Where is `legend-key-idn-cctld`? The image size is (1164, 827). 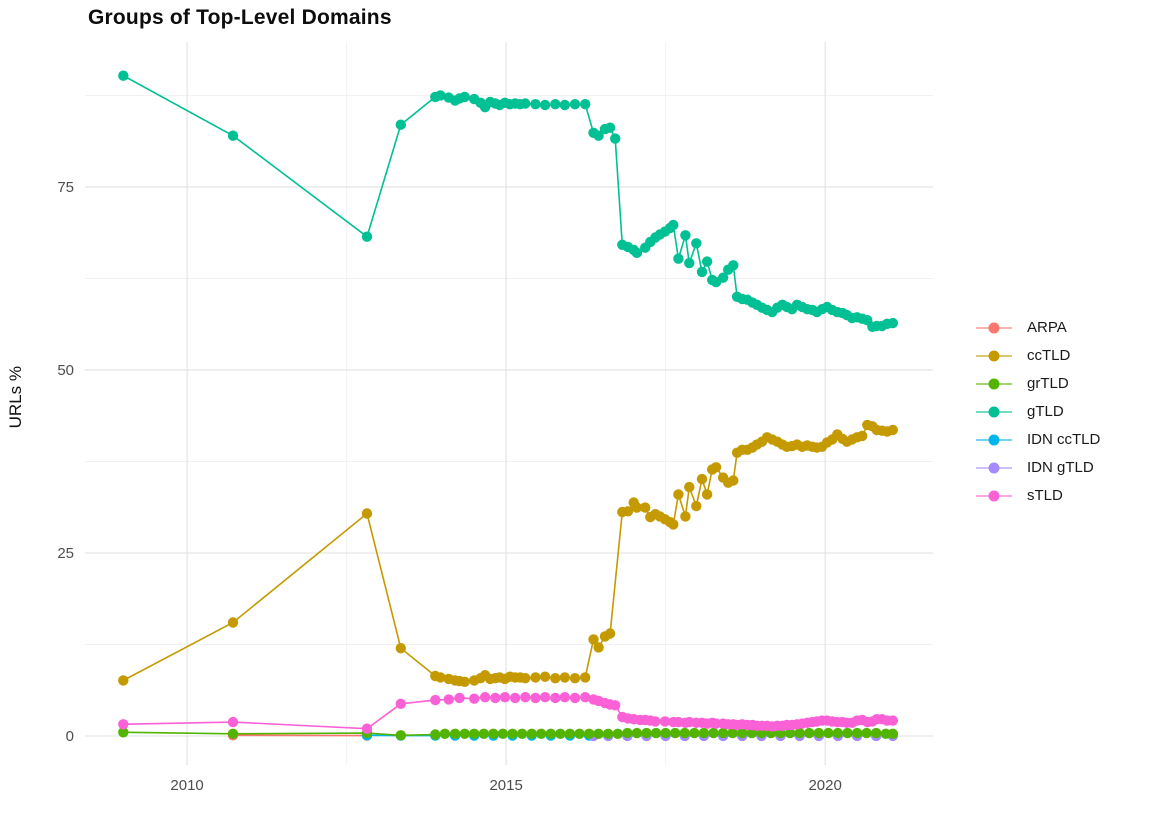
legend-key-idn-cctld is located at coordinates (994, 439).